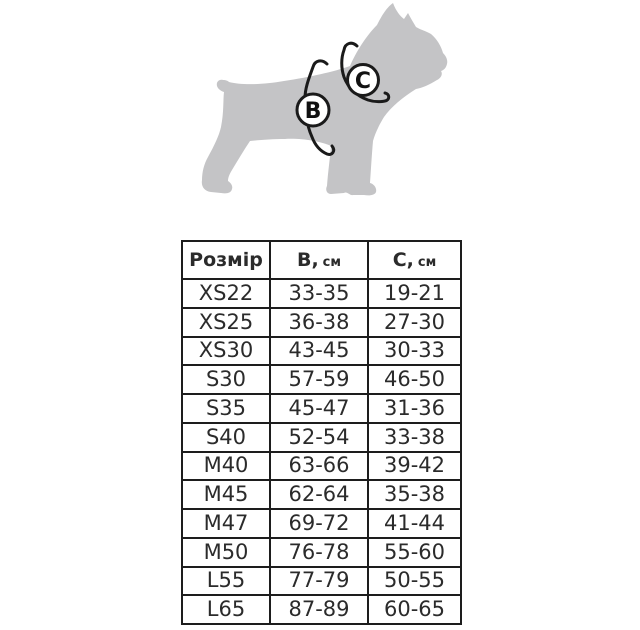  I want to click on header-row: Розмір B, см C, см, so click(321, 260).